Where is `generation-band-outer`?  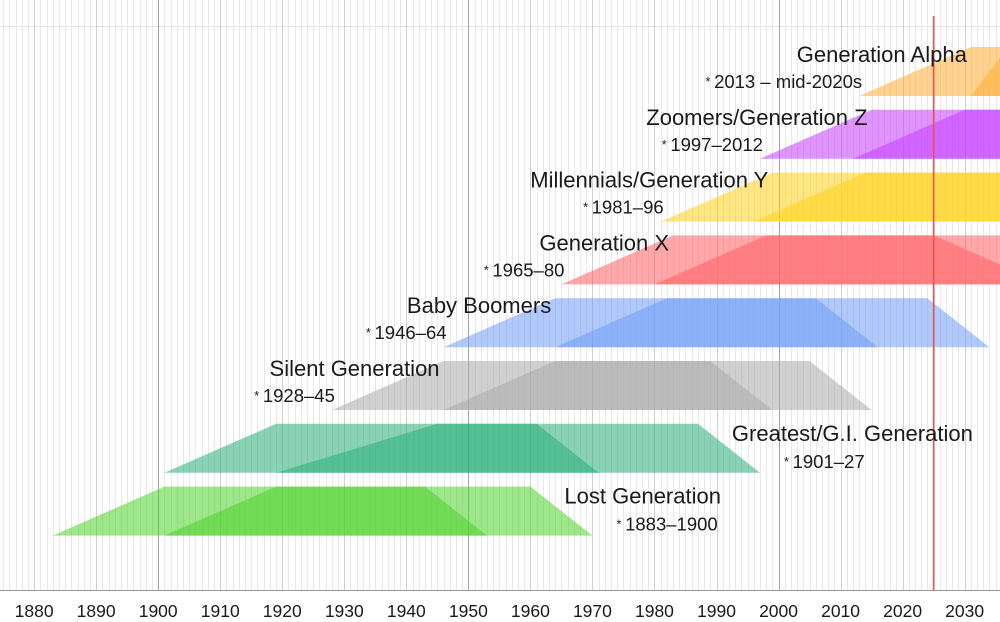
generation-band-outer is located at coordinates (929, 71).